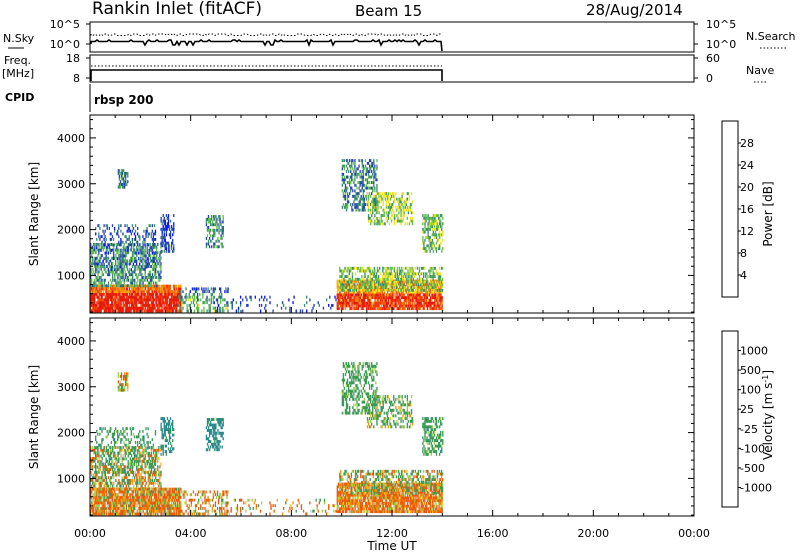 The height and width of the screenshot is (554, 800). I want to click on nave-tick-bottom: 0, so click(709, 78).